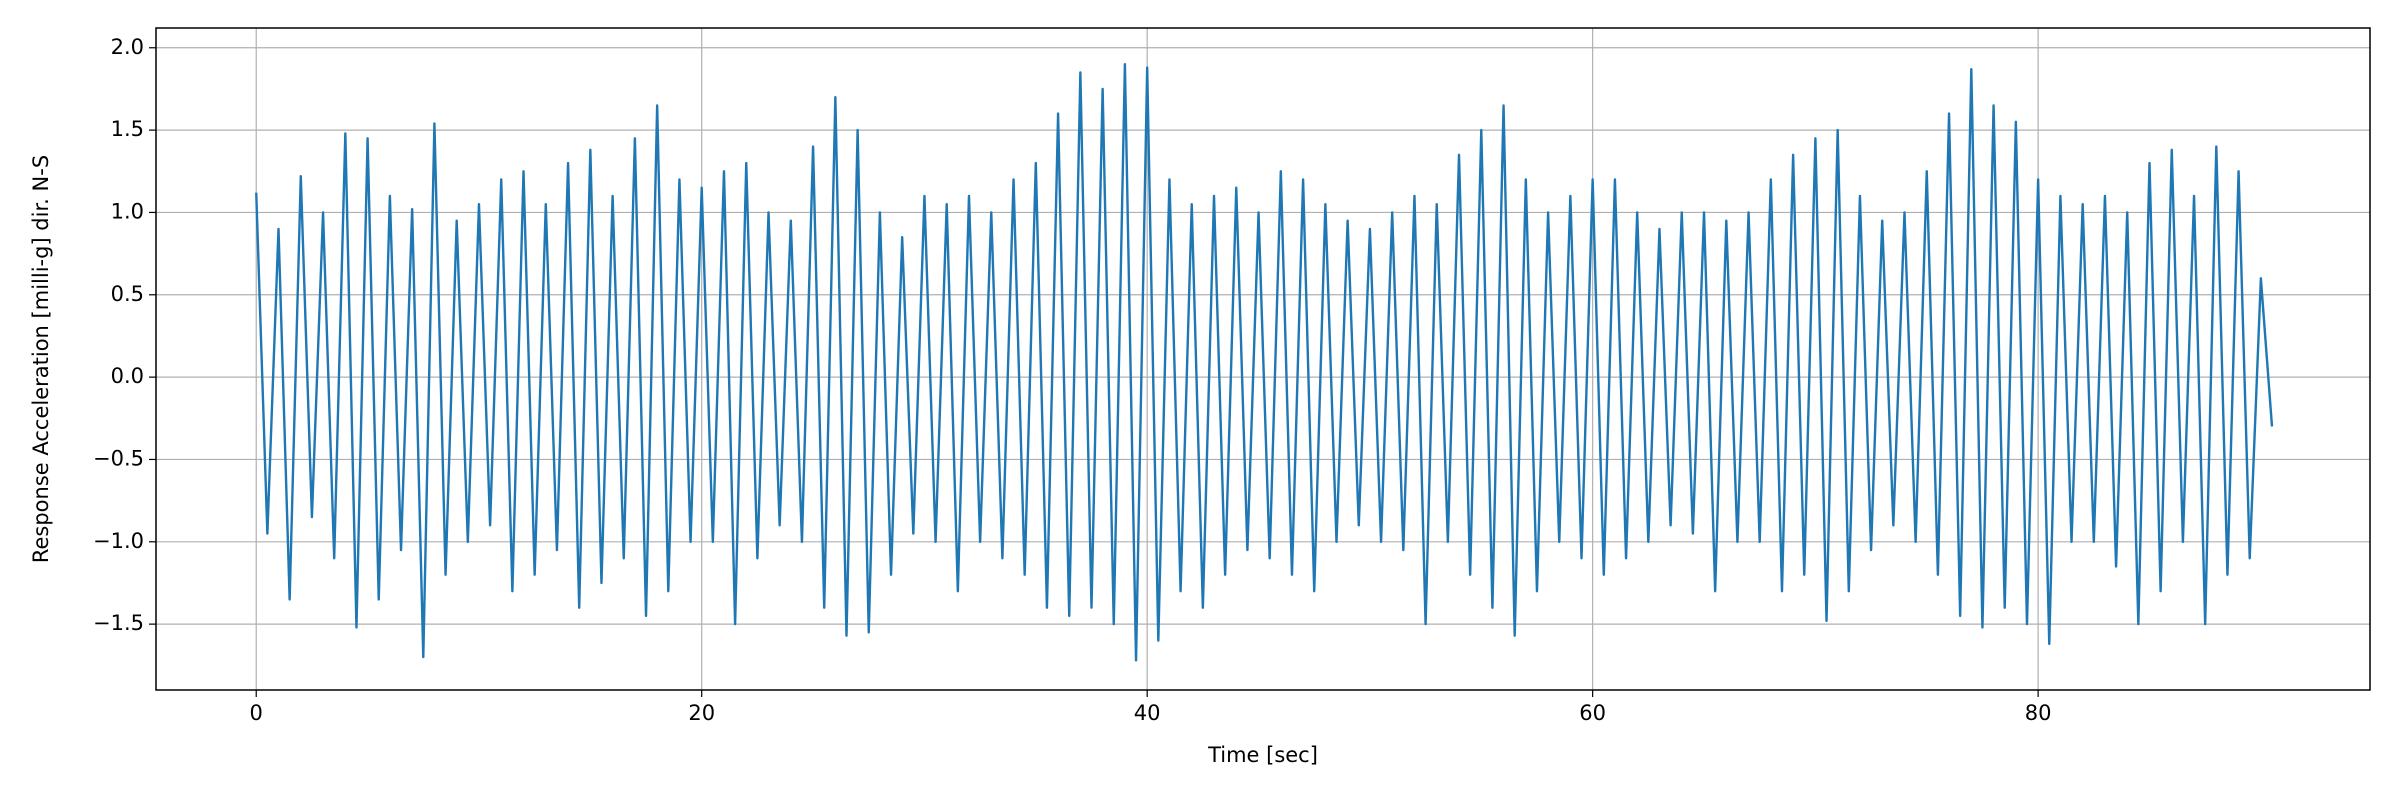 The width and height of the screenshot is (2400, 800). What do you see at coordinates (118, 458) in the screenshot?
I see `y-tick-label: −0.5` at bounding box center [118, 458].